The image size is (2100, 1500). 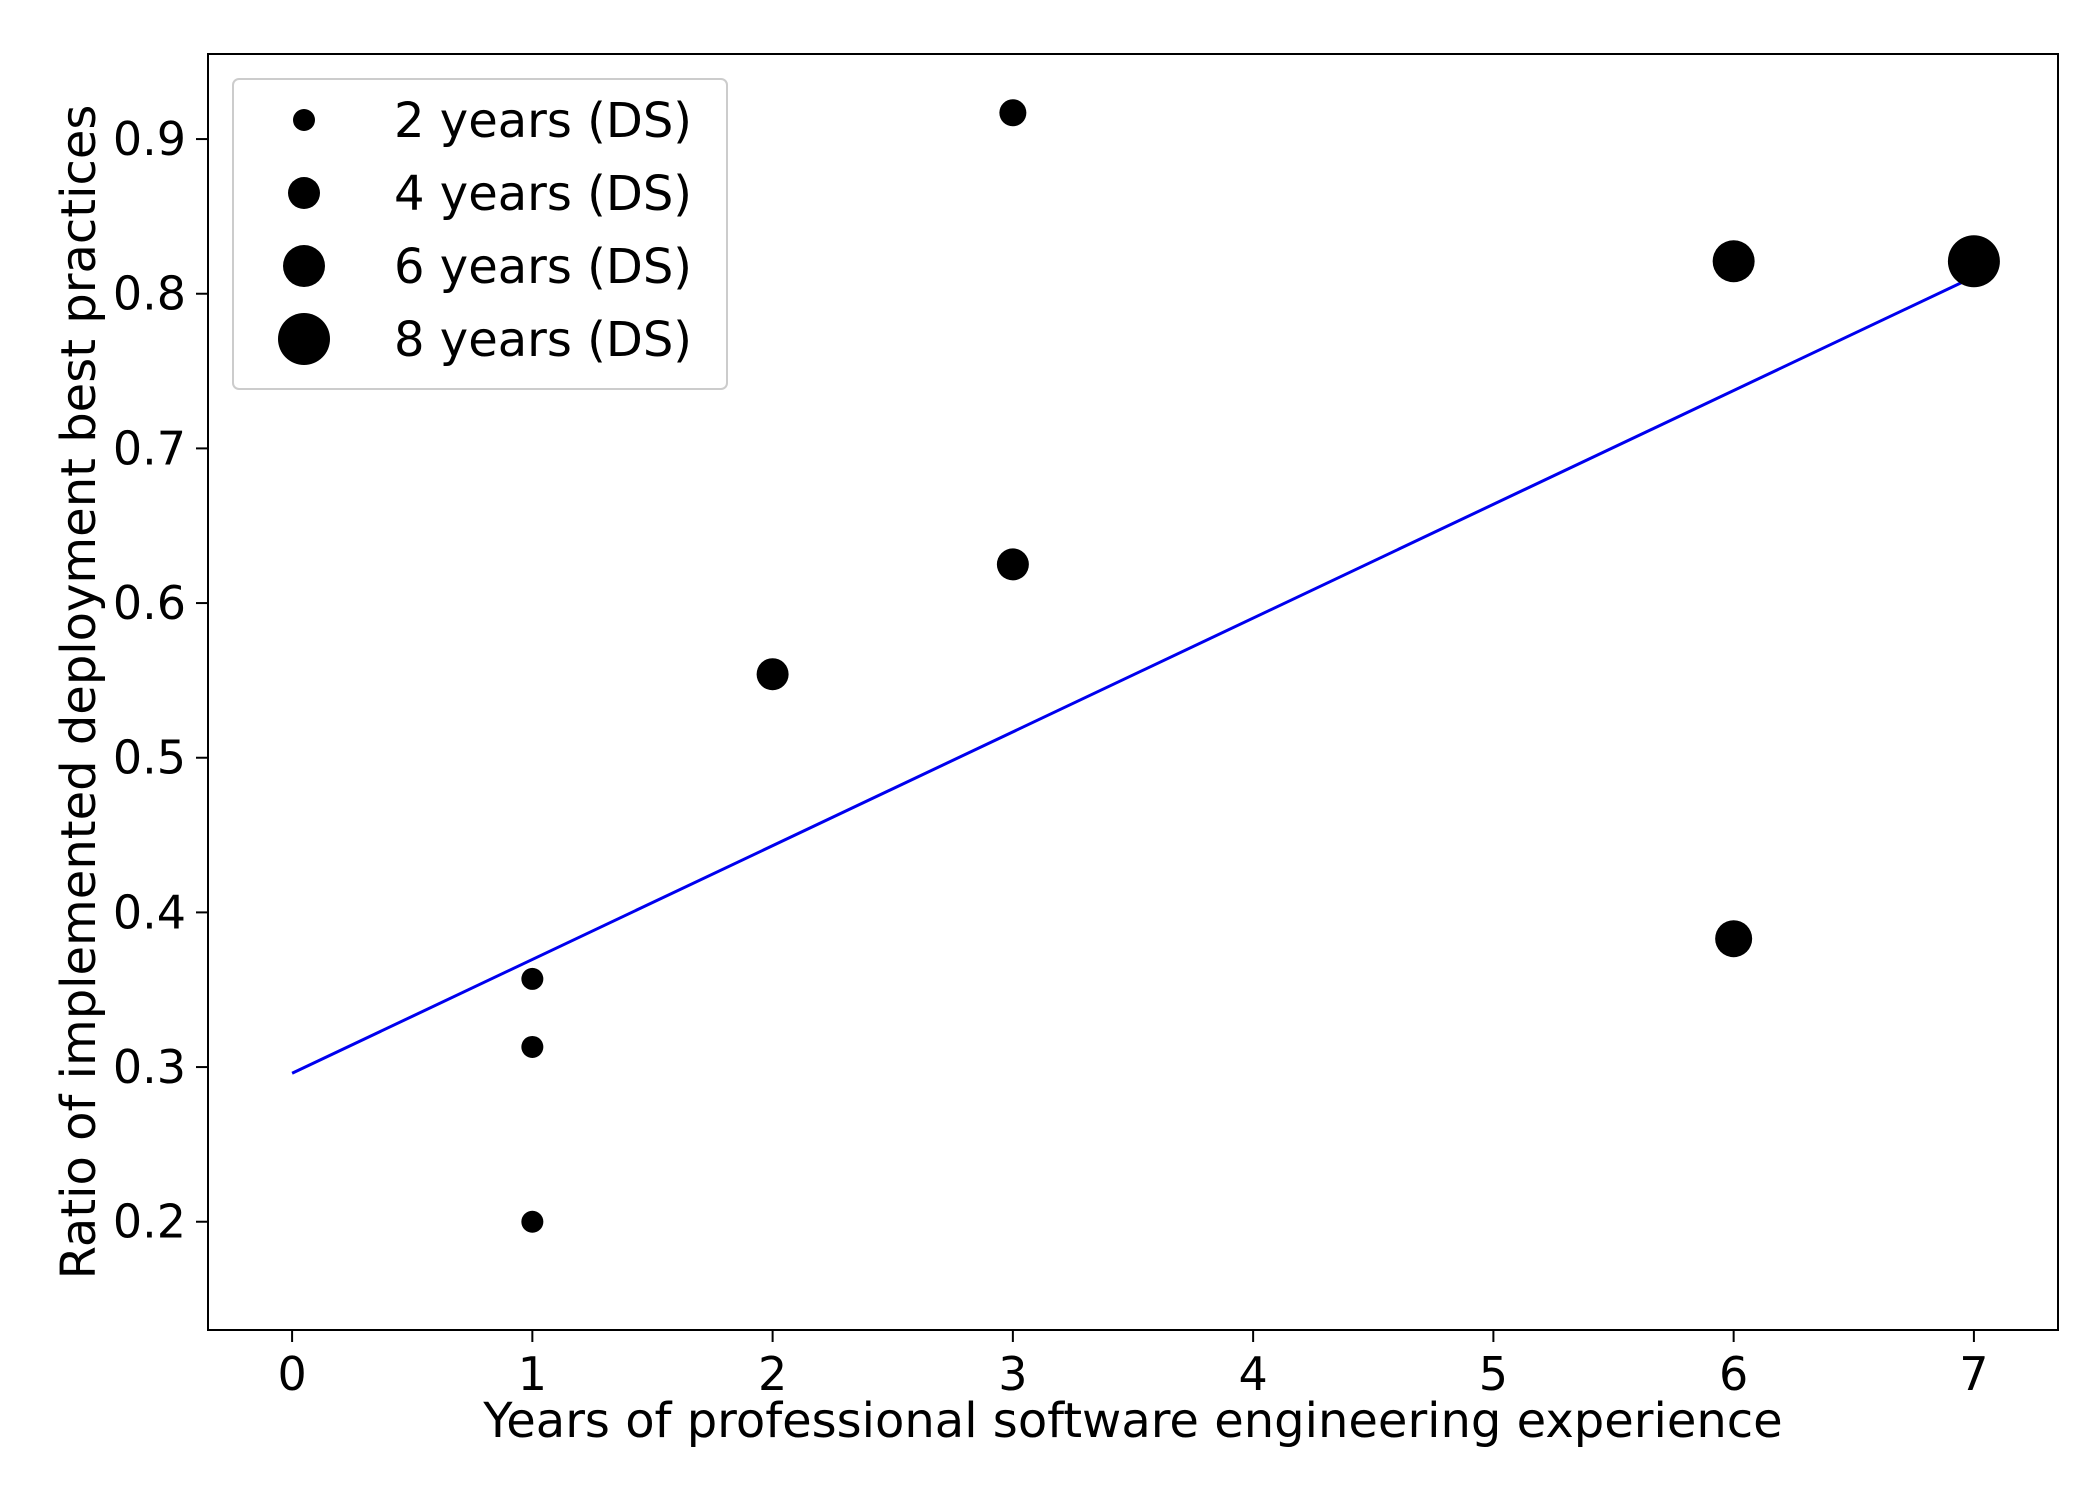 I want to click on x-tick-label: 2, so click(x=772, y=1374).